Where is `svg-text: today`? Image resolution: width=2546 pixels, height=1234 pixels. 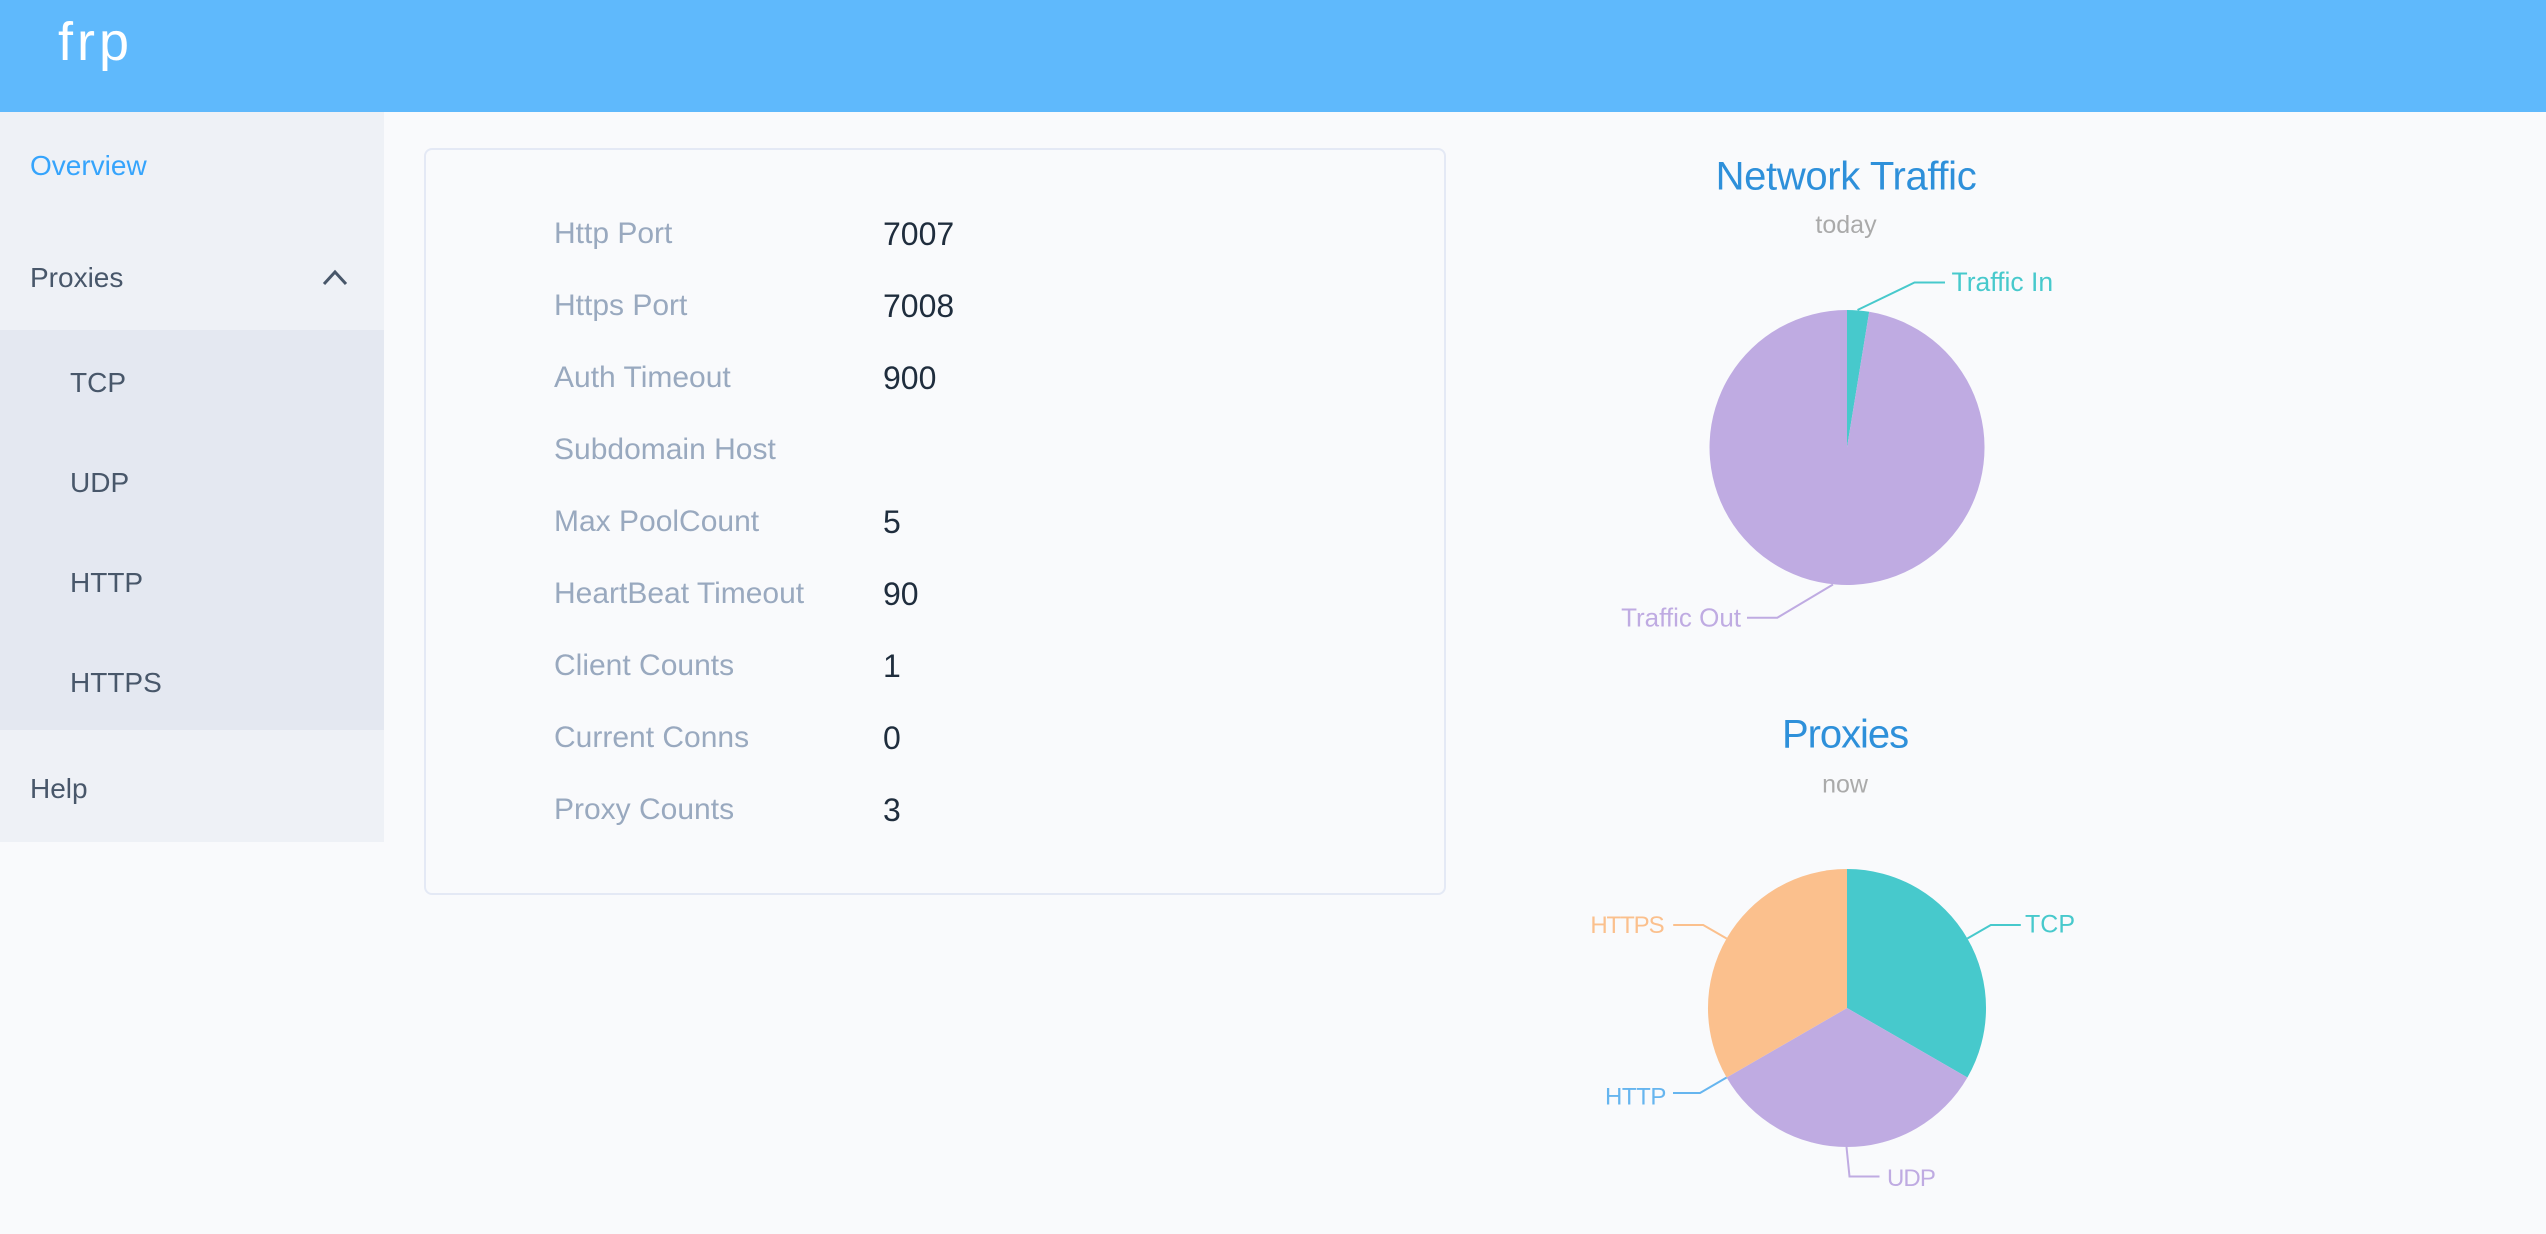 svg-text: today is located at coordinates (1846, 225).